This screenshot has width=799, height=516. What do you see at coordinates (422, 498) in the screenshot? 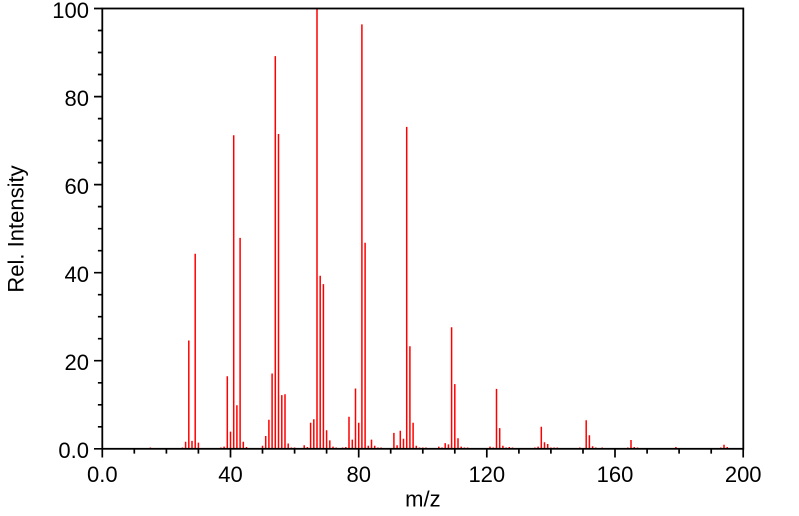
I see `svg-text: m/z` at bounding box center [422, 498].